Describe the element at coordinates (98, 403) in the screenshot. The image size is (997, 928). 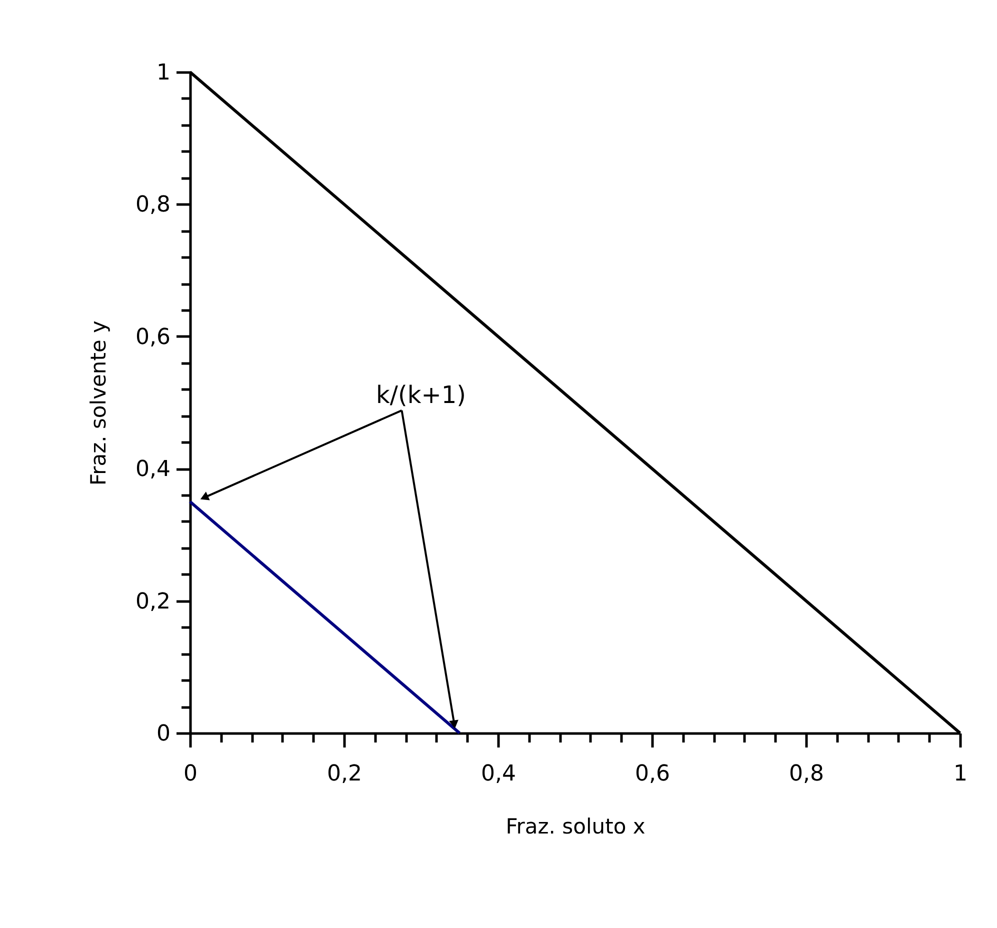
I see `y-axis-title: Fraz. solvente y` at that location.